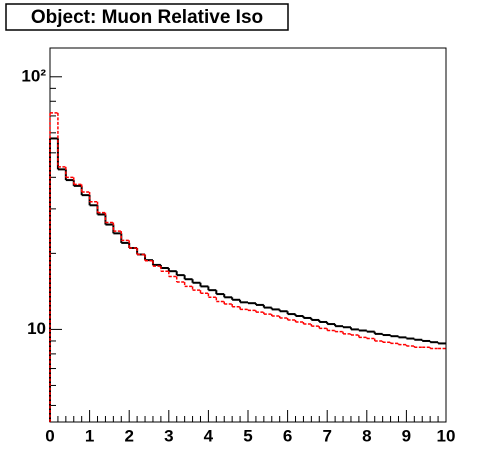 The width and height of the screenshot is (496, 472). Describe the element at coordinates (446, 435) in the screenshot. I see `x-tick-label: 10` at that location.